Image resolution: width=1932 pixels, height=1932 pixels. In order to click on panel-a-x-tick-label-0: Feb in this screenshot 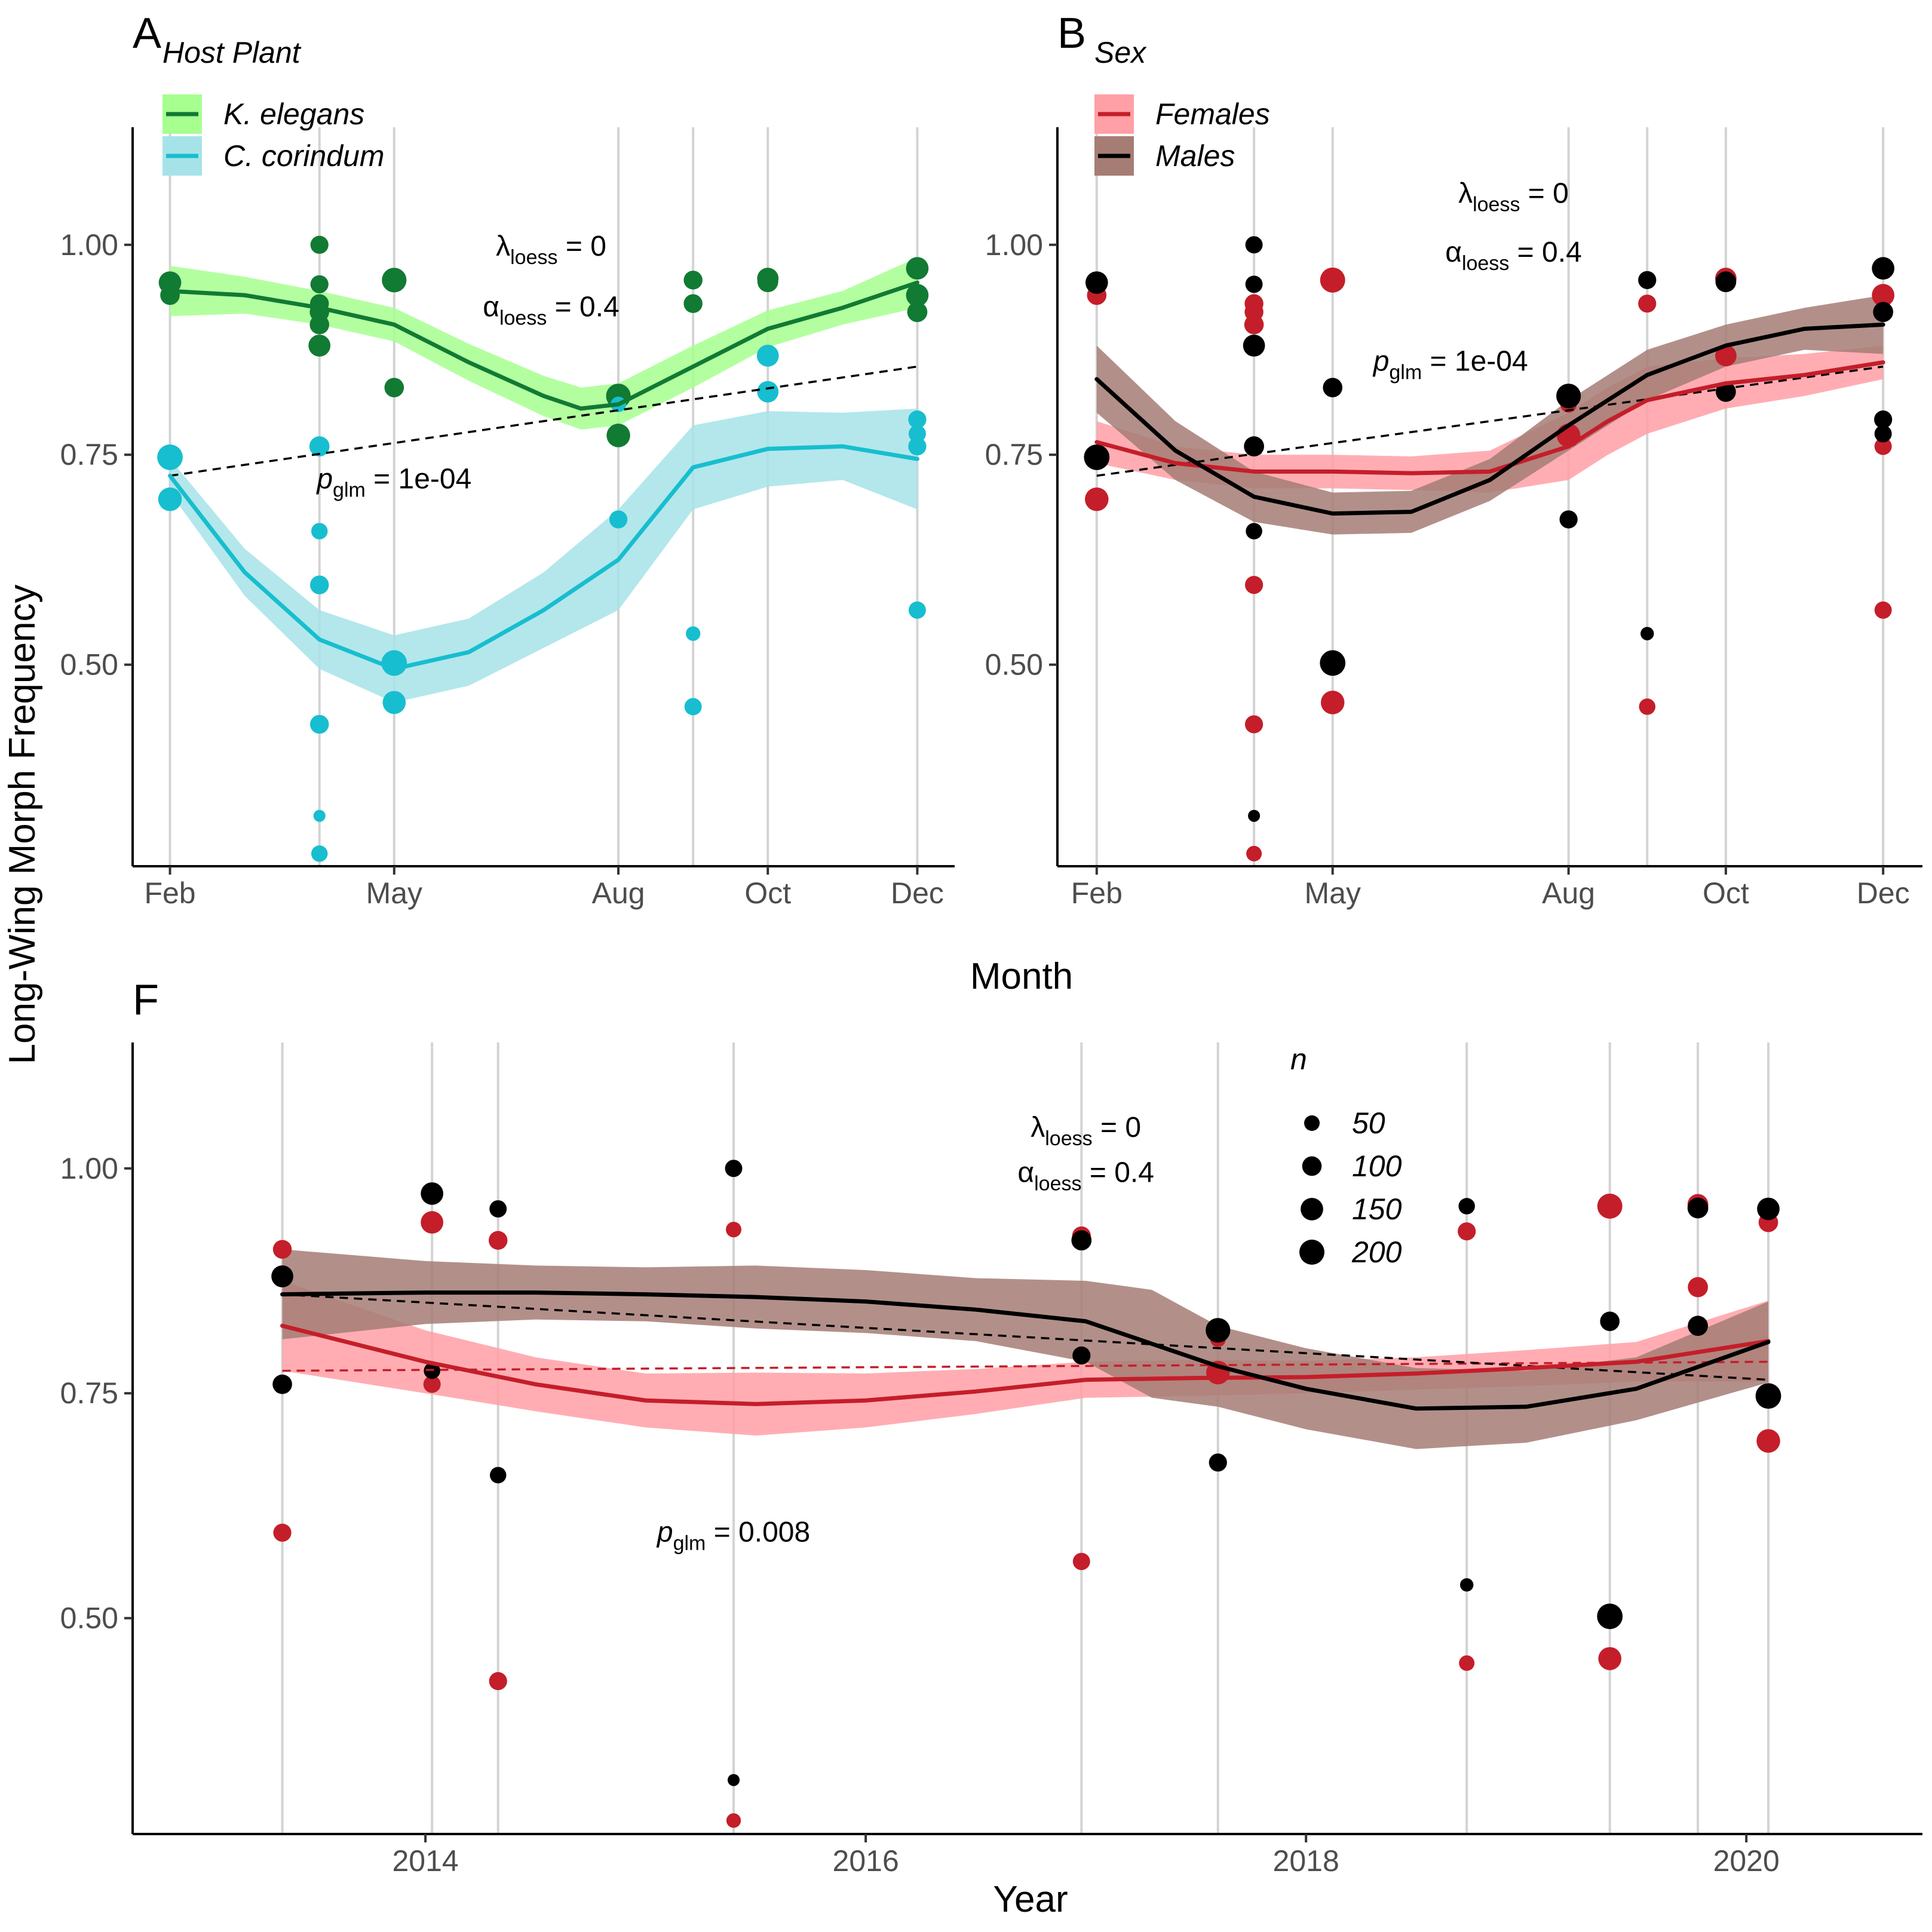, I will do `click(169, 893)`.